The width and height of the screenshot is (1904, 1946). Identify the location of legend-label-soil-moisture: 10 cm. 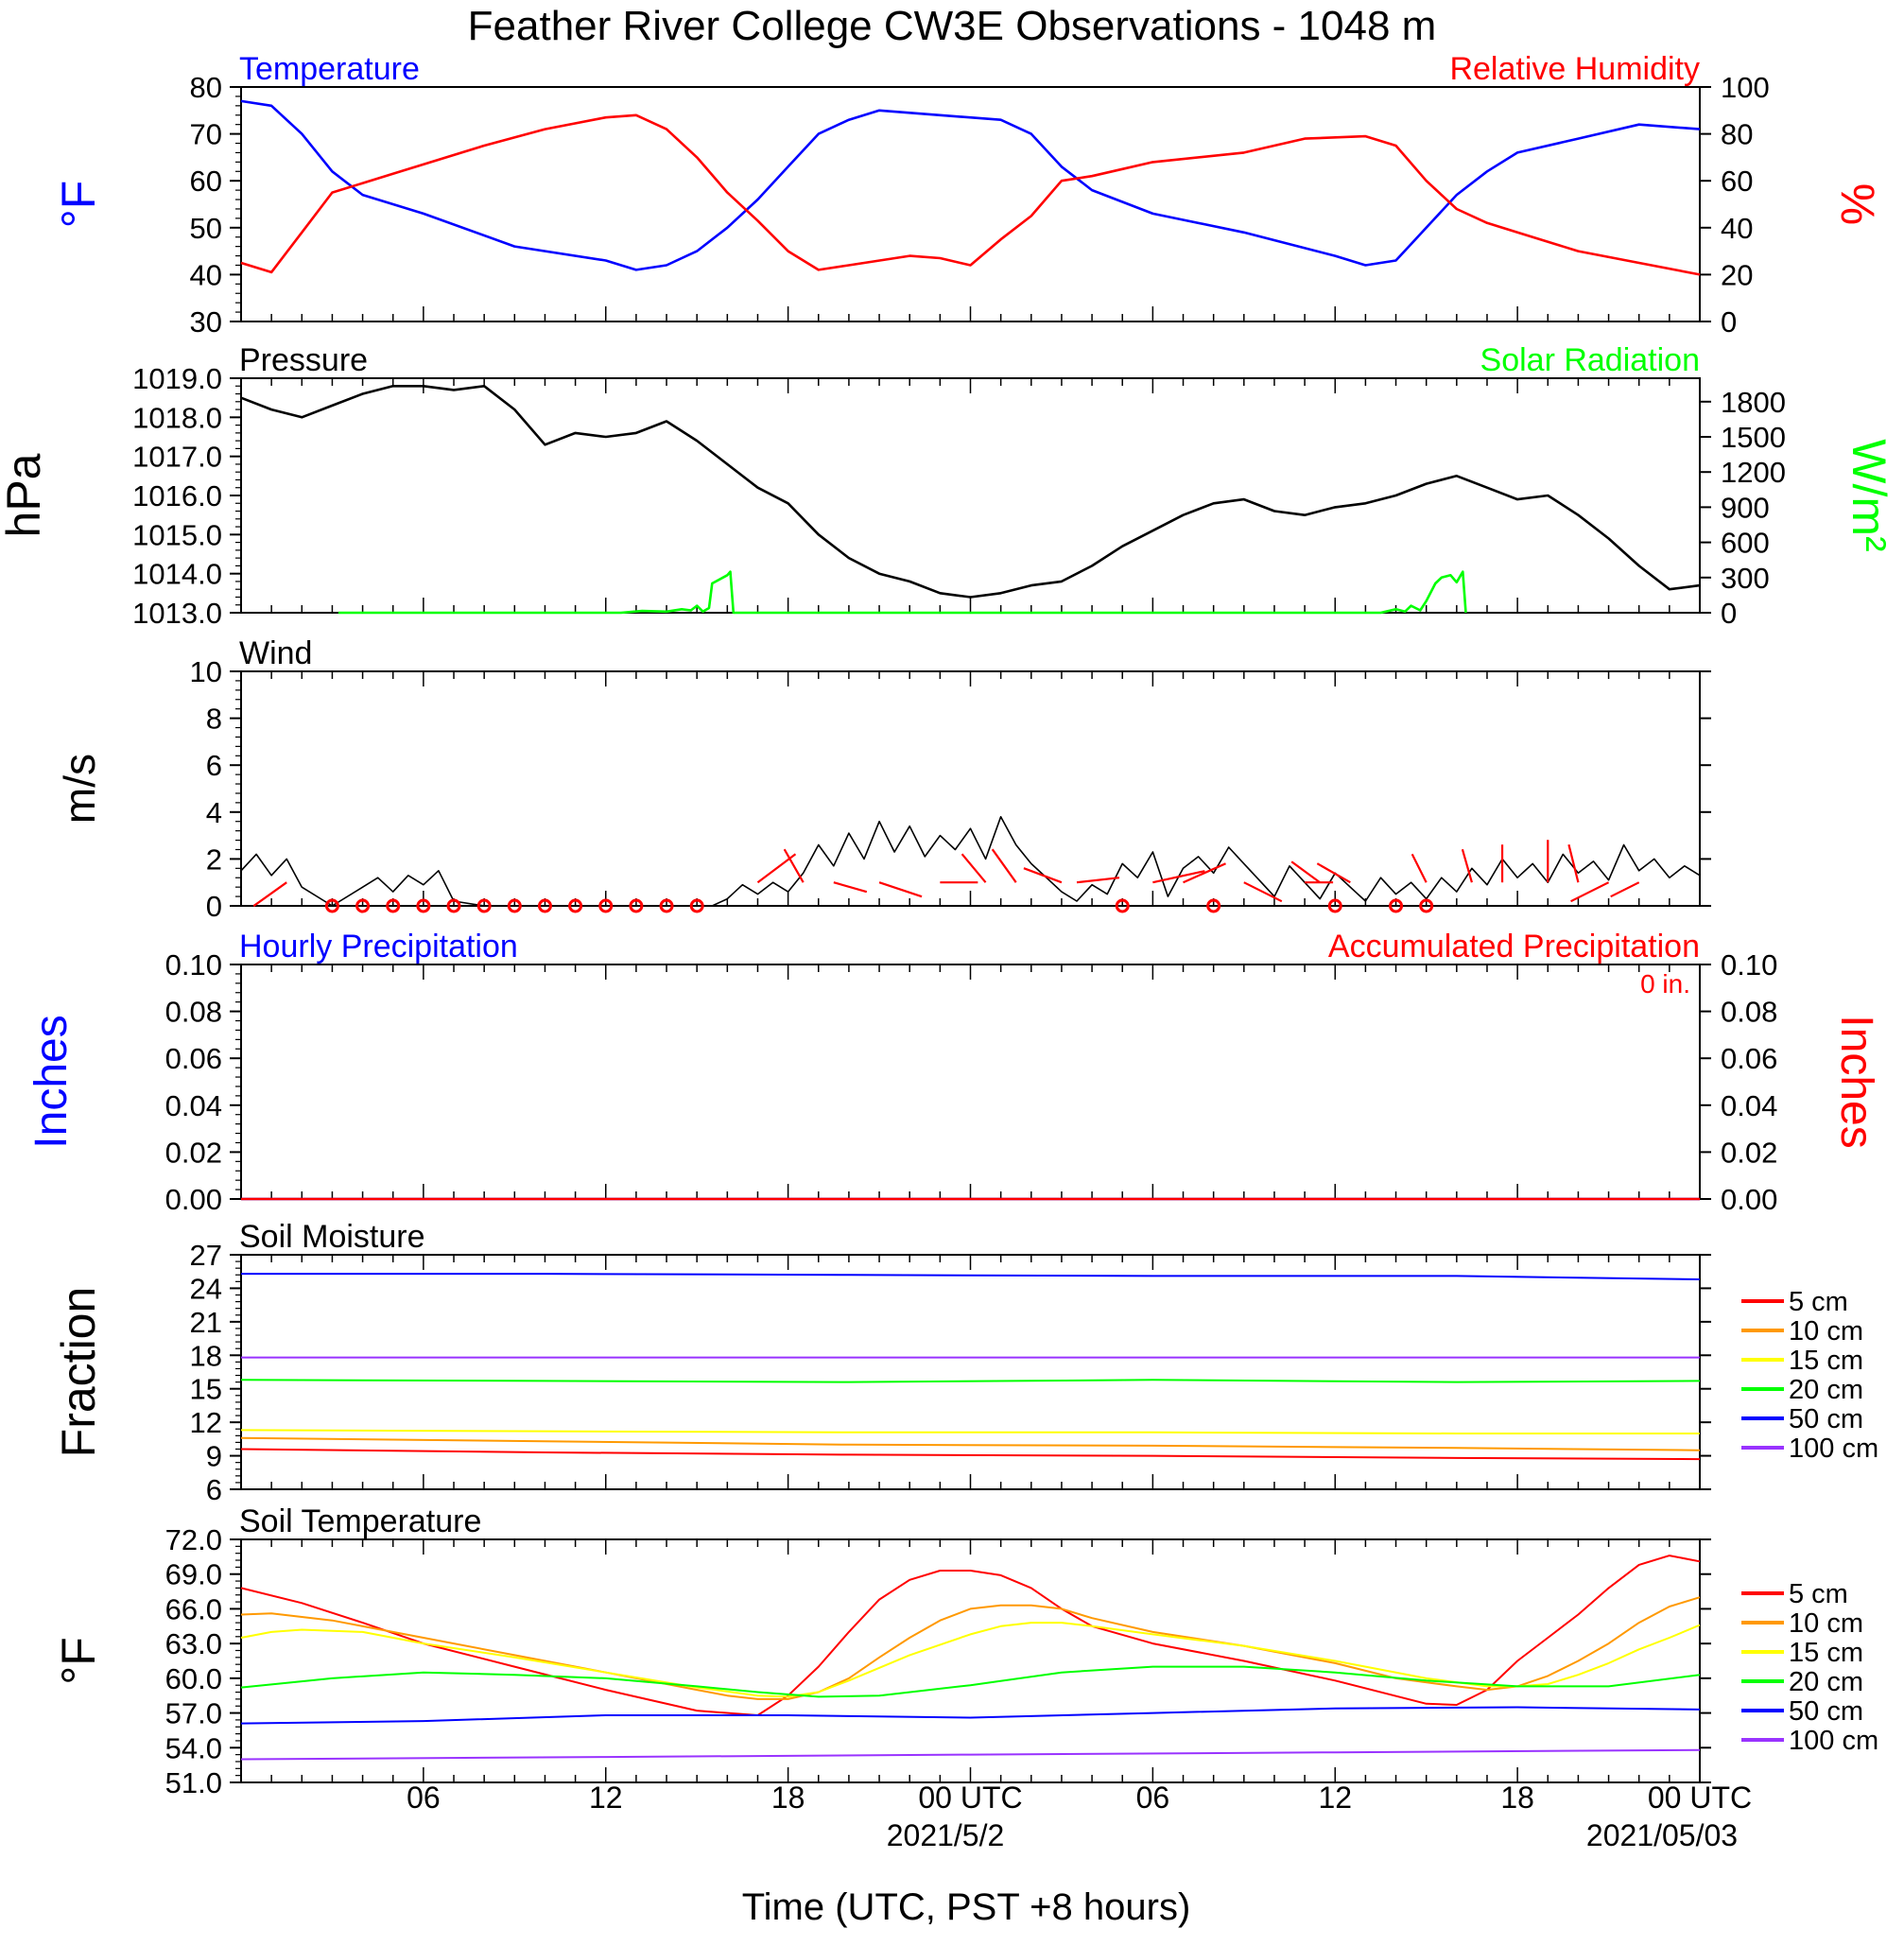
(1826, 1332).